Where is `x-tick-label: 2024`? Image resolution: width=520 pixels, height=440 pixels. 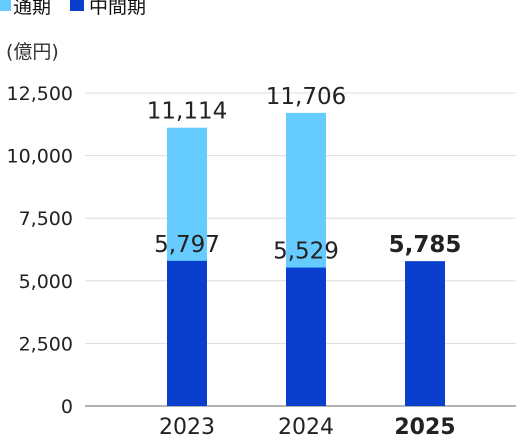
x-tick-label: 2024 is located at coordinates (306, 427).